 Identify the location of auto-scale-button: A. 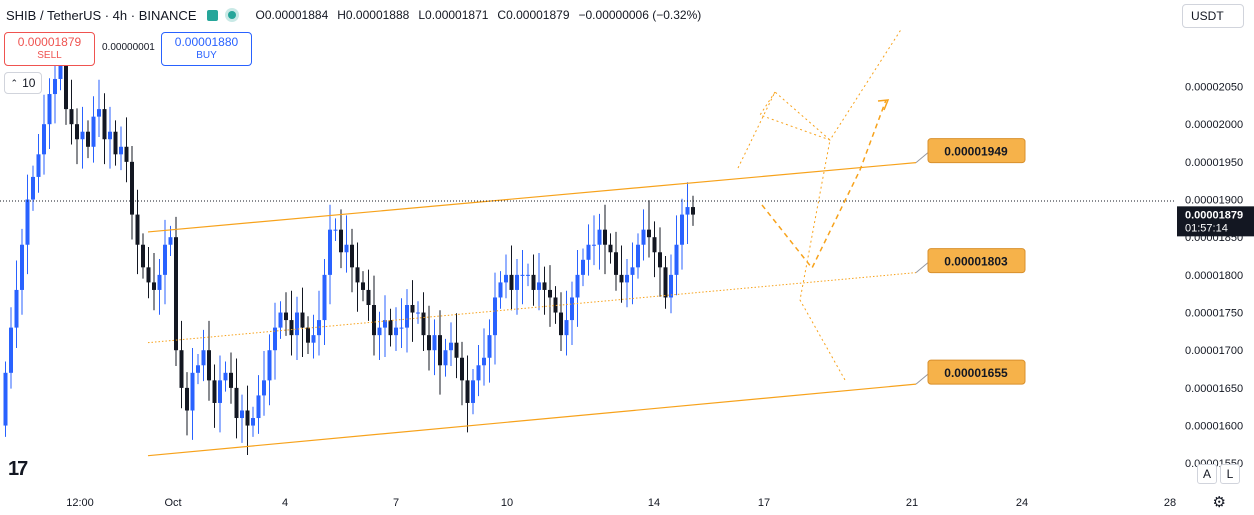
(1207, 474).